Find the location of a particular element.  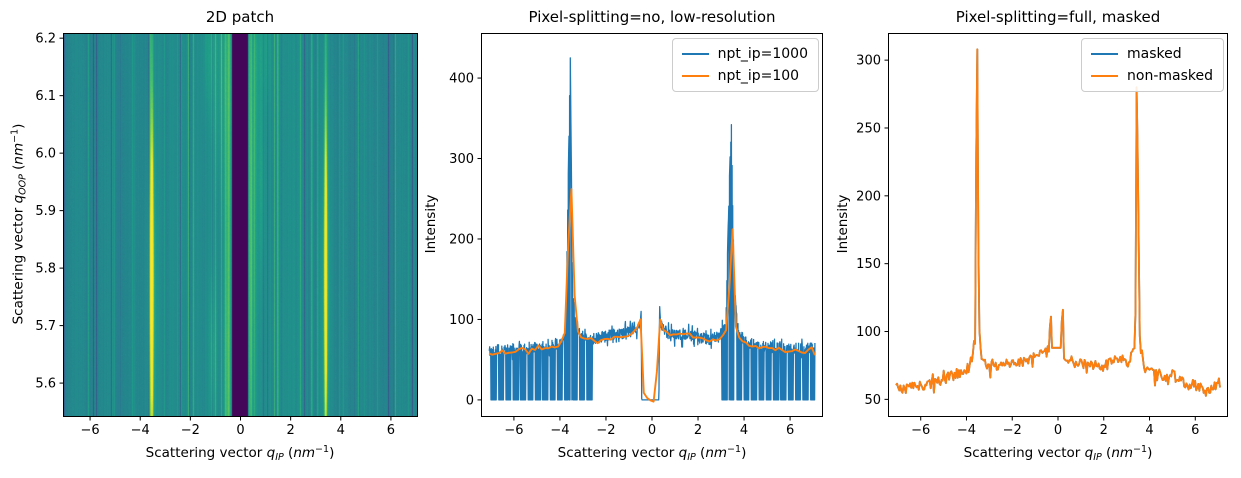

y-tick-label: 6.1 is located at coordinates (45, 96).